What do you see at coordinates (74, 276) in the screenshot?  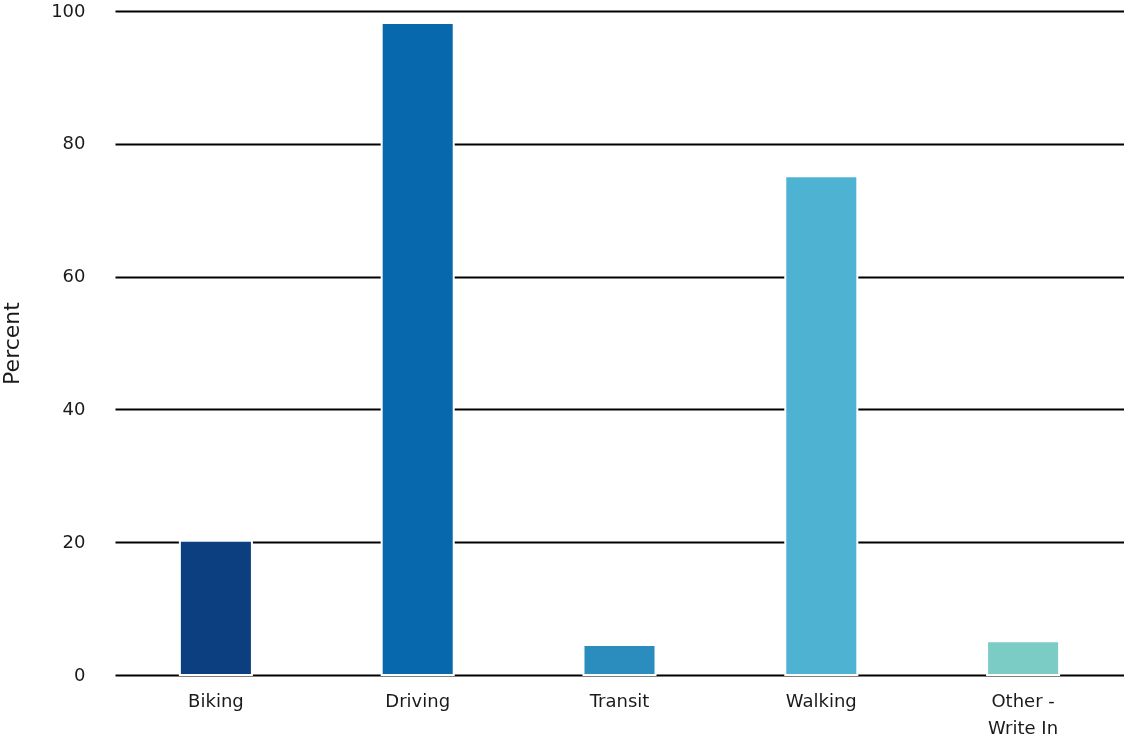 I see `y-tick-label: 60` at bounding box center [74, 276].